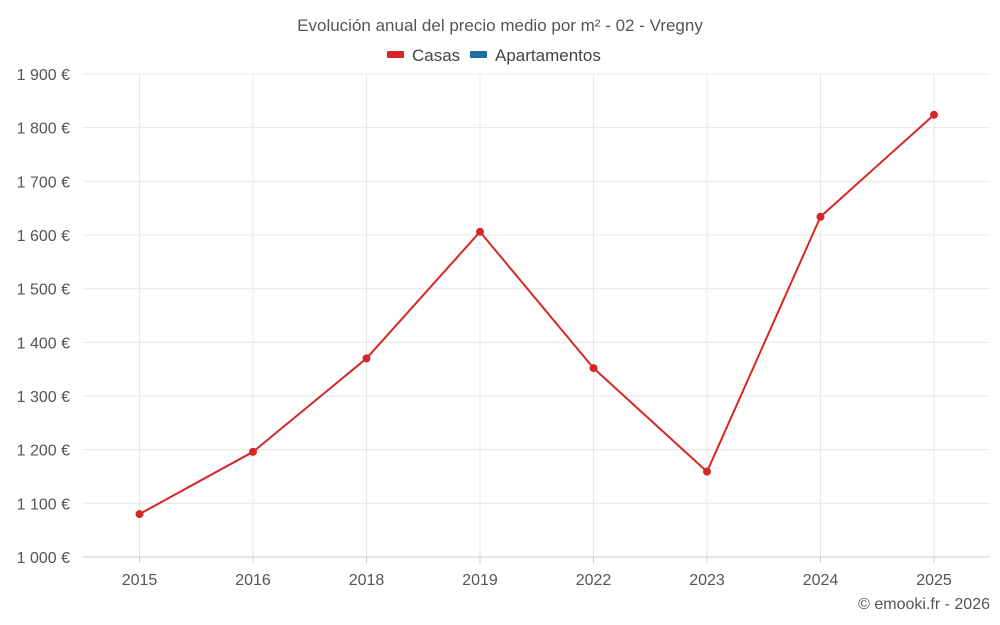  I want to click on y-tick-label: 1 700 €, so click(43, 182).